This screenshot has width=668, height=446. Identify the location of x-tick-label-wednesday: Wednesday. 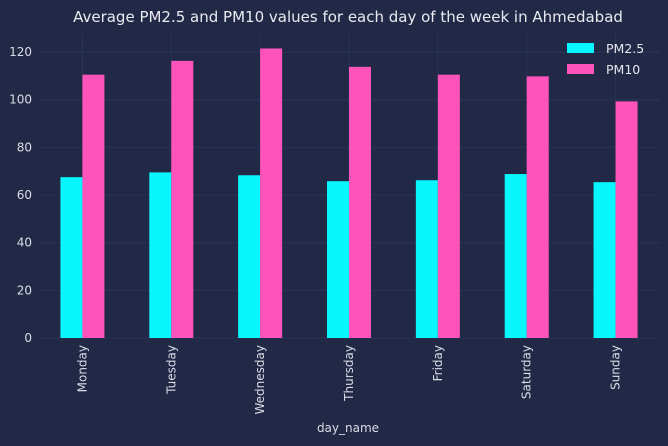
(260, 379).